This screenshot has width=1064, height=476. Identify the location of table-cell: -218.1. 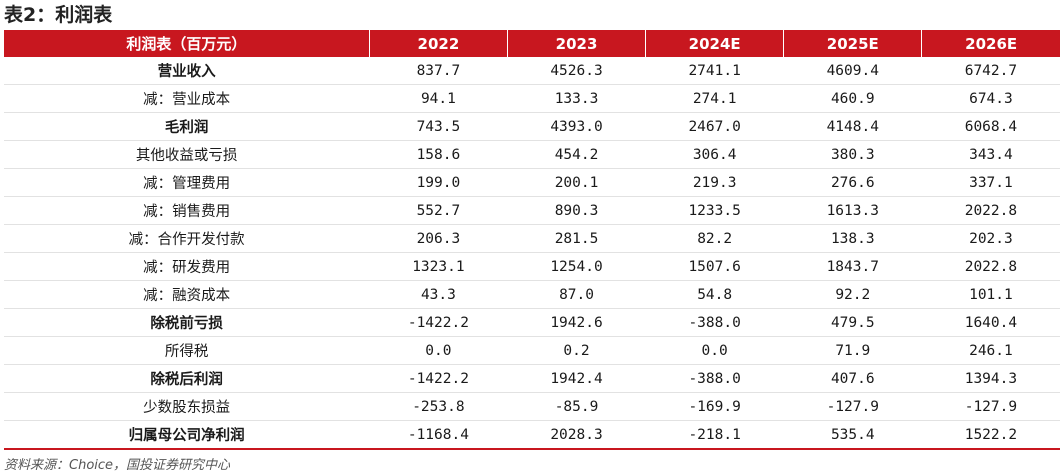
(714, 435).